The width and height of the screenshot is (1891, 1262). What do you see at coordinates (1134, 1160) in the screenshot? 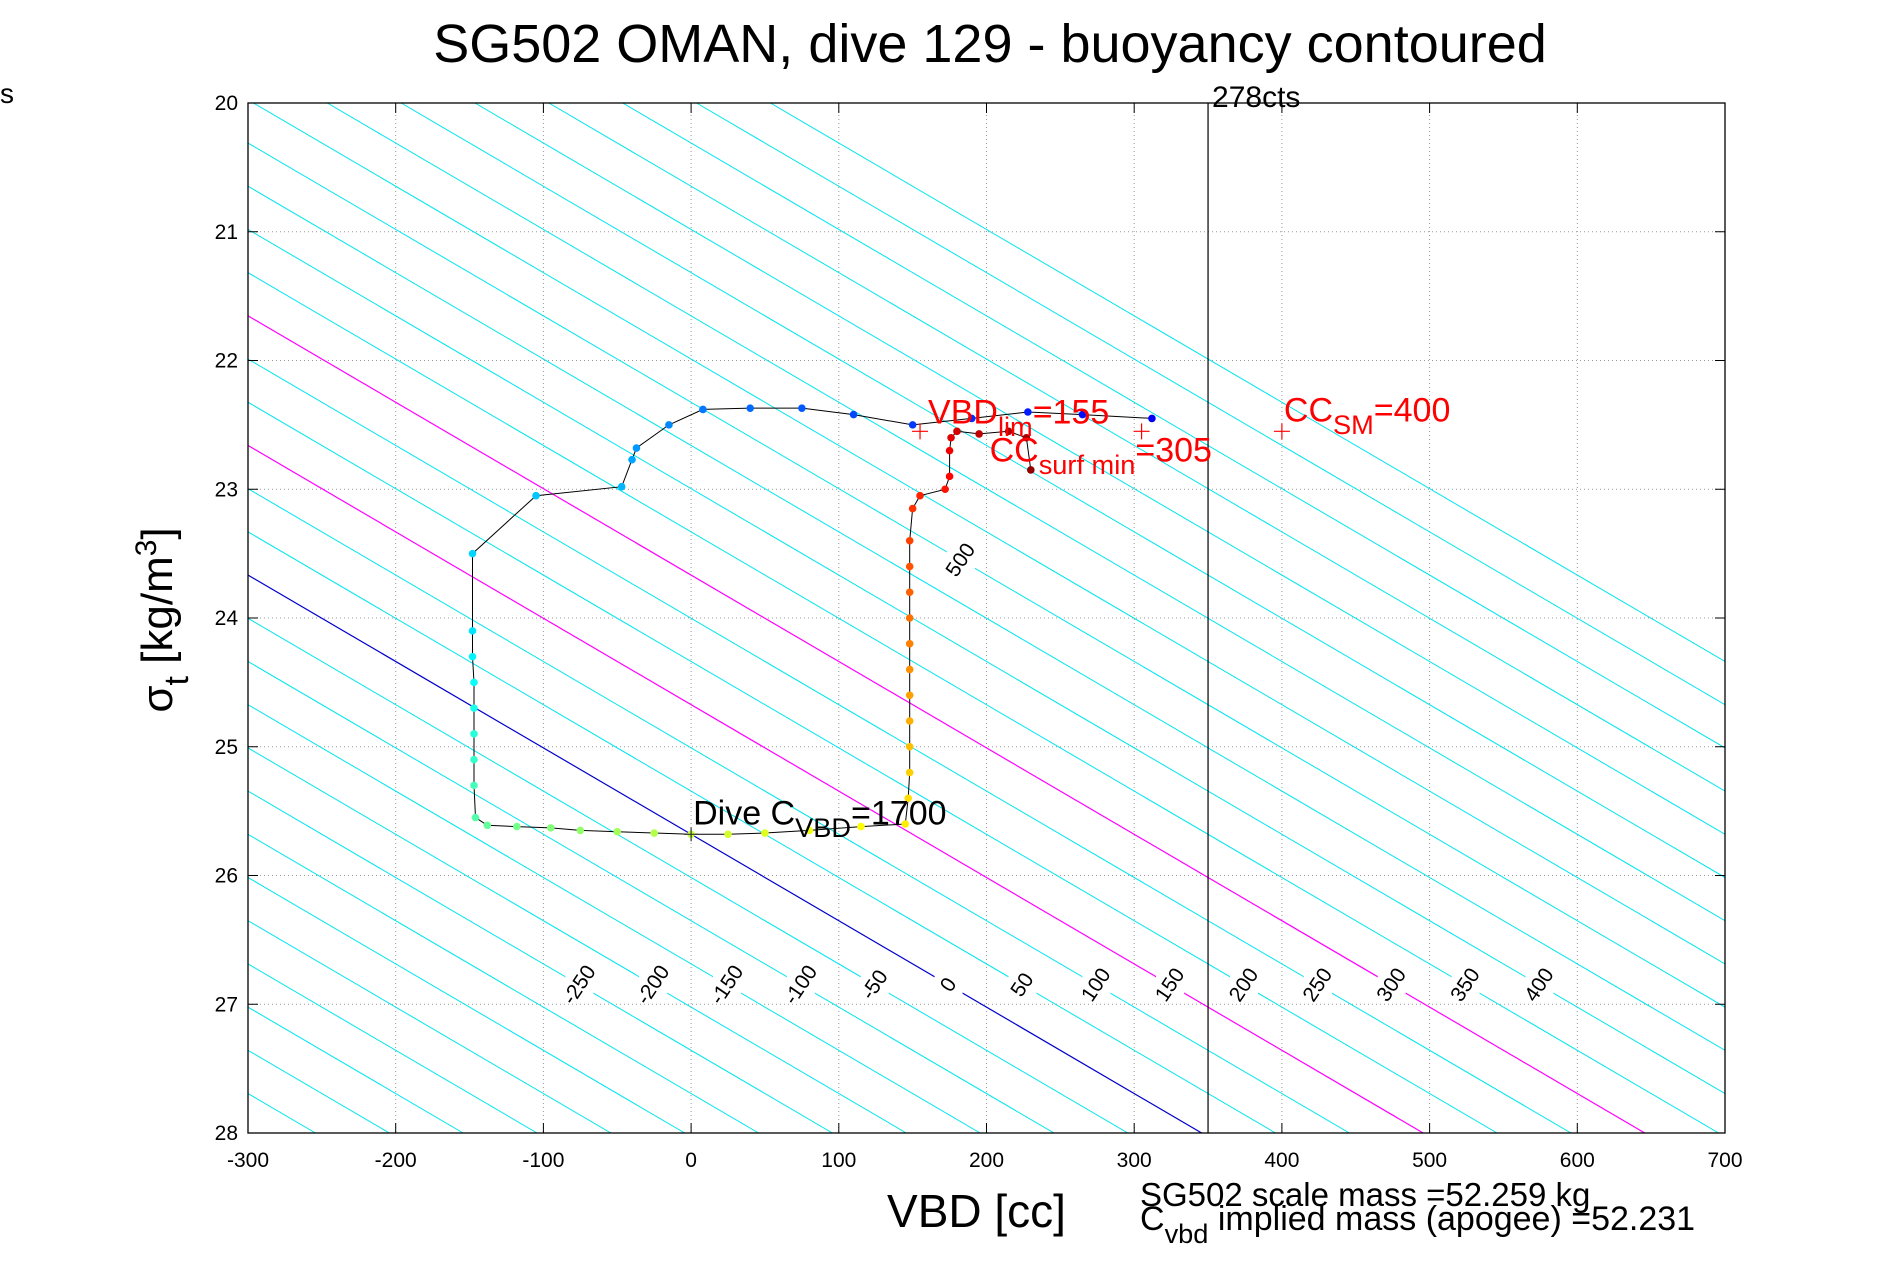
I see `x-tick-label: 300` at bounding box center [1134, 1160].